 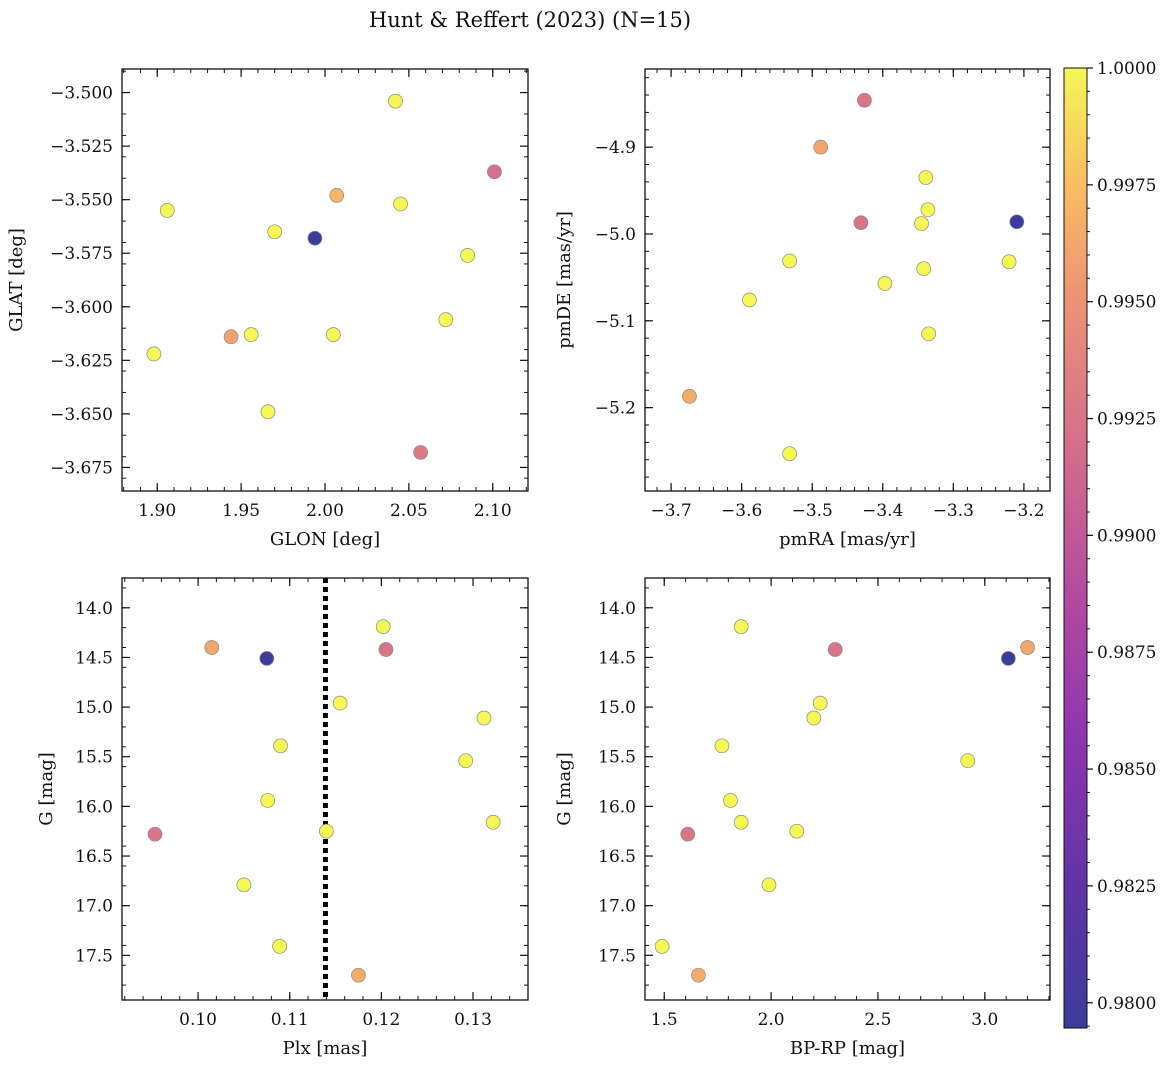 What do you see at coordinates (617, 609) in the screenshot?
I see `y-tick-label: 14.0` at bounding box center [617, 609].